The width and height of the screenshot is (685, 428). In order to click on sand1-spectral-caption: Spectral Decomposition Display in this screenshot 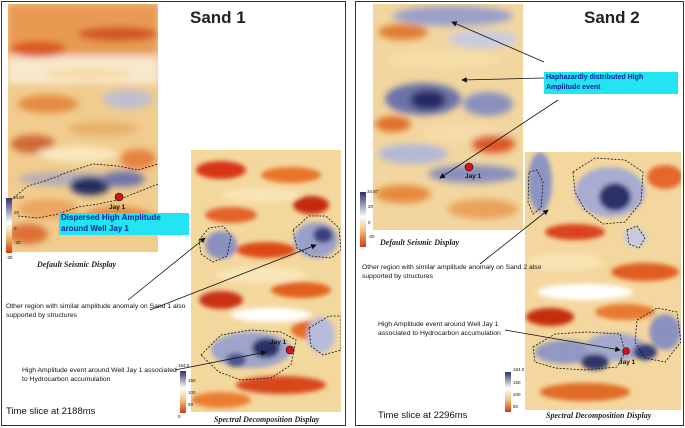, I will do `click(267, 419)`.